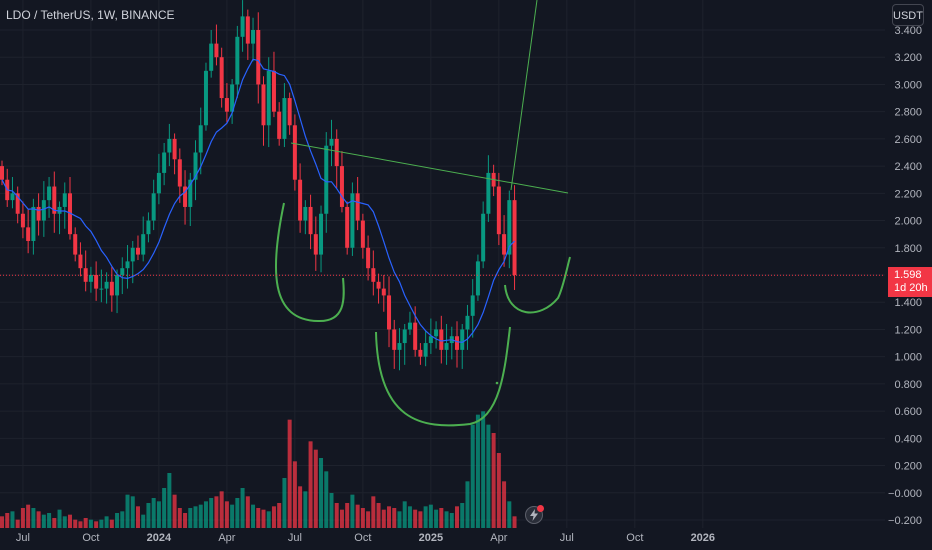 The height and width of the screenshot is (550, 932). I want to click on y-tick-label: 1.000, so click(908, 358).